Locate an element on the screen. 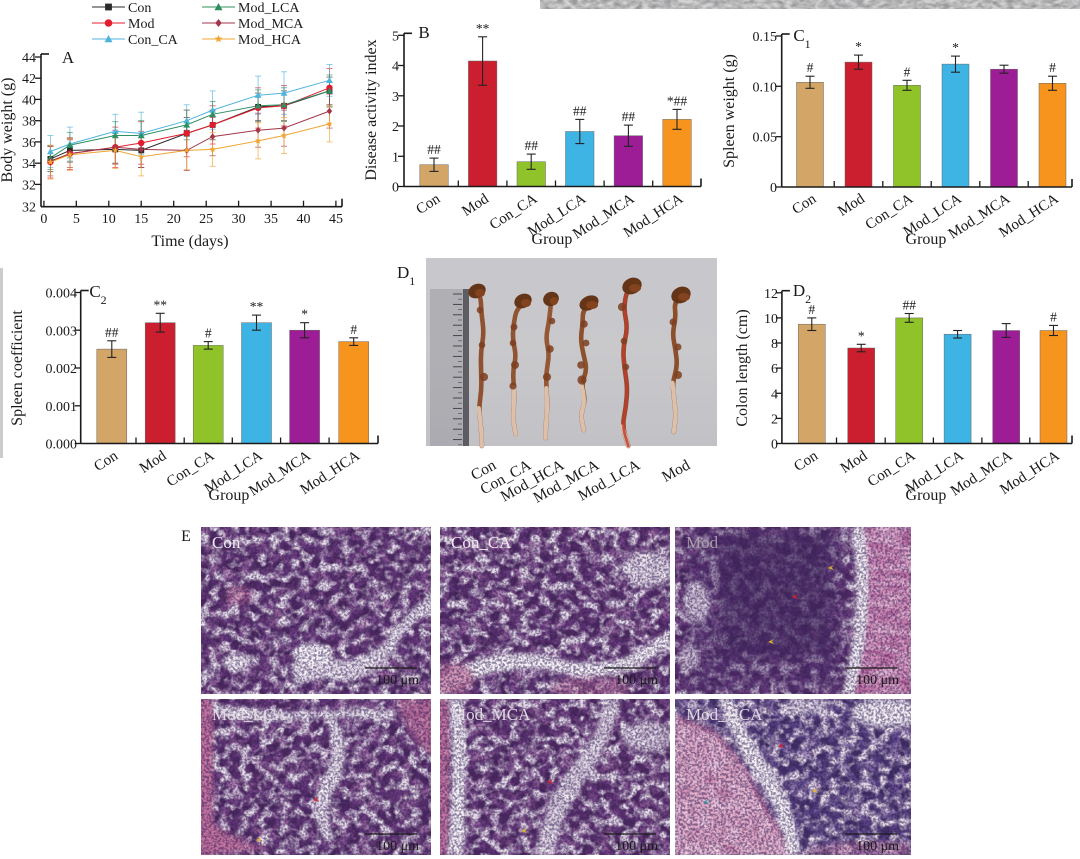  svg-text: 15 is located at coordinates (141, 219).